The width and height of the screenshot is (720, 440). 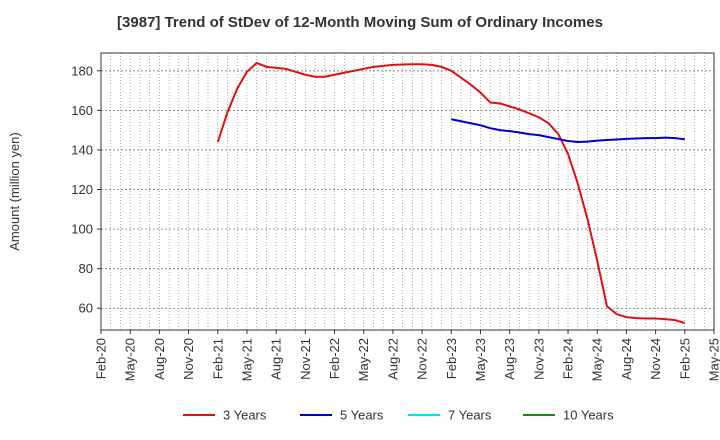 I want to click on legend-item-5-years: 5 Years, so click(x=342, y=415).